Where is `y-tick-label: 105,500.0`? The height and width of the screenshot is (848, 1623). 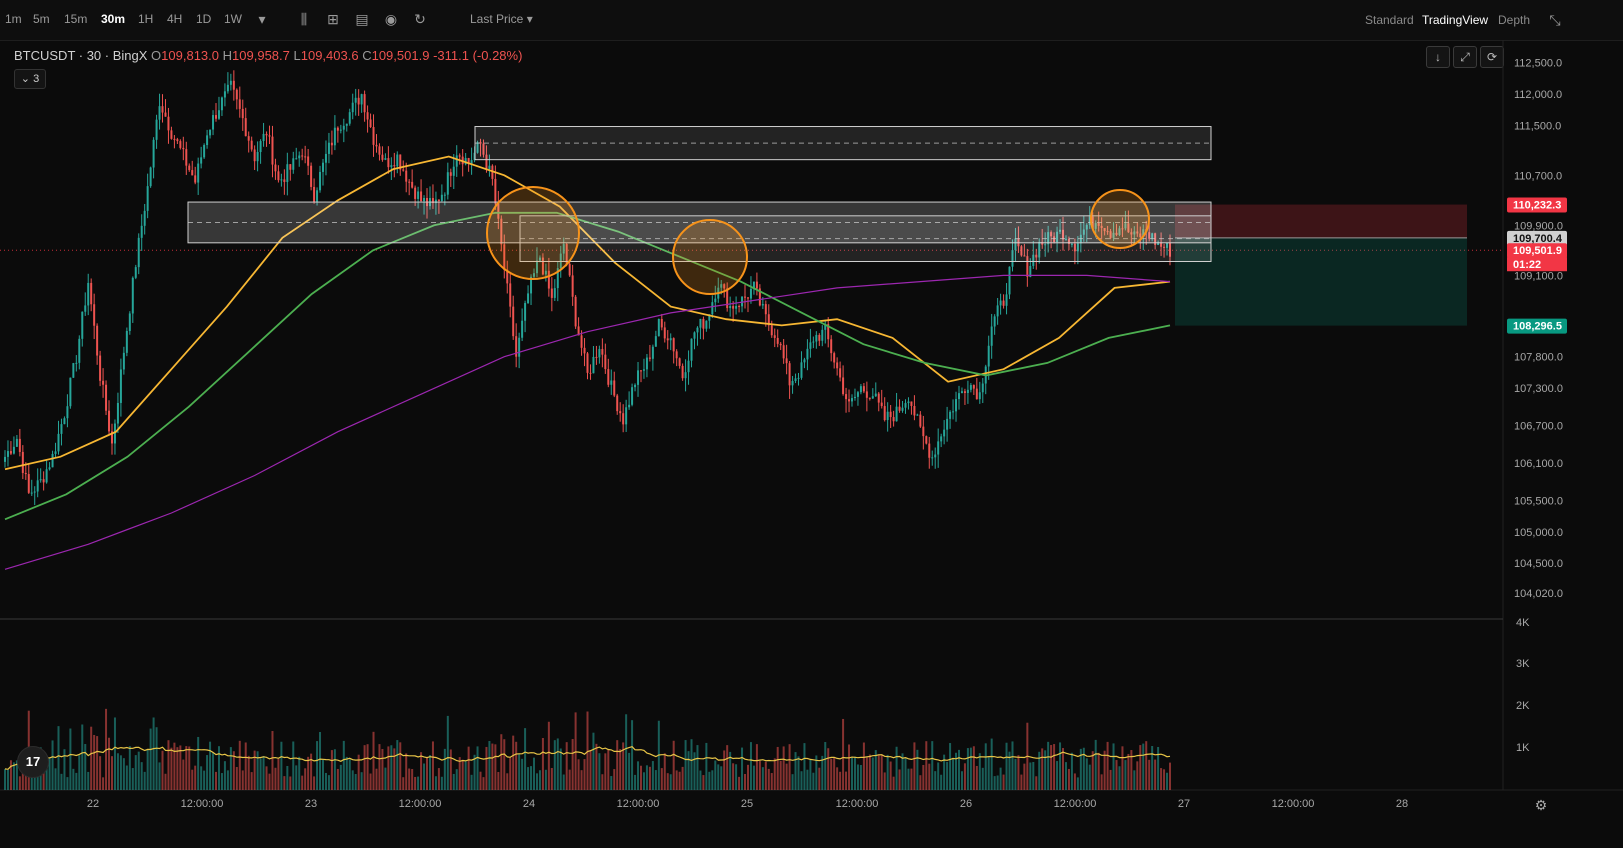 y-tick-label: 105,500.0 is located at coordinates (1538, 502).